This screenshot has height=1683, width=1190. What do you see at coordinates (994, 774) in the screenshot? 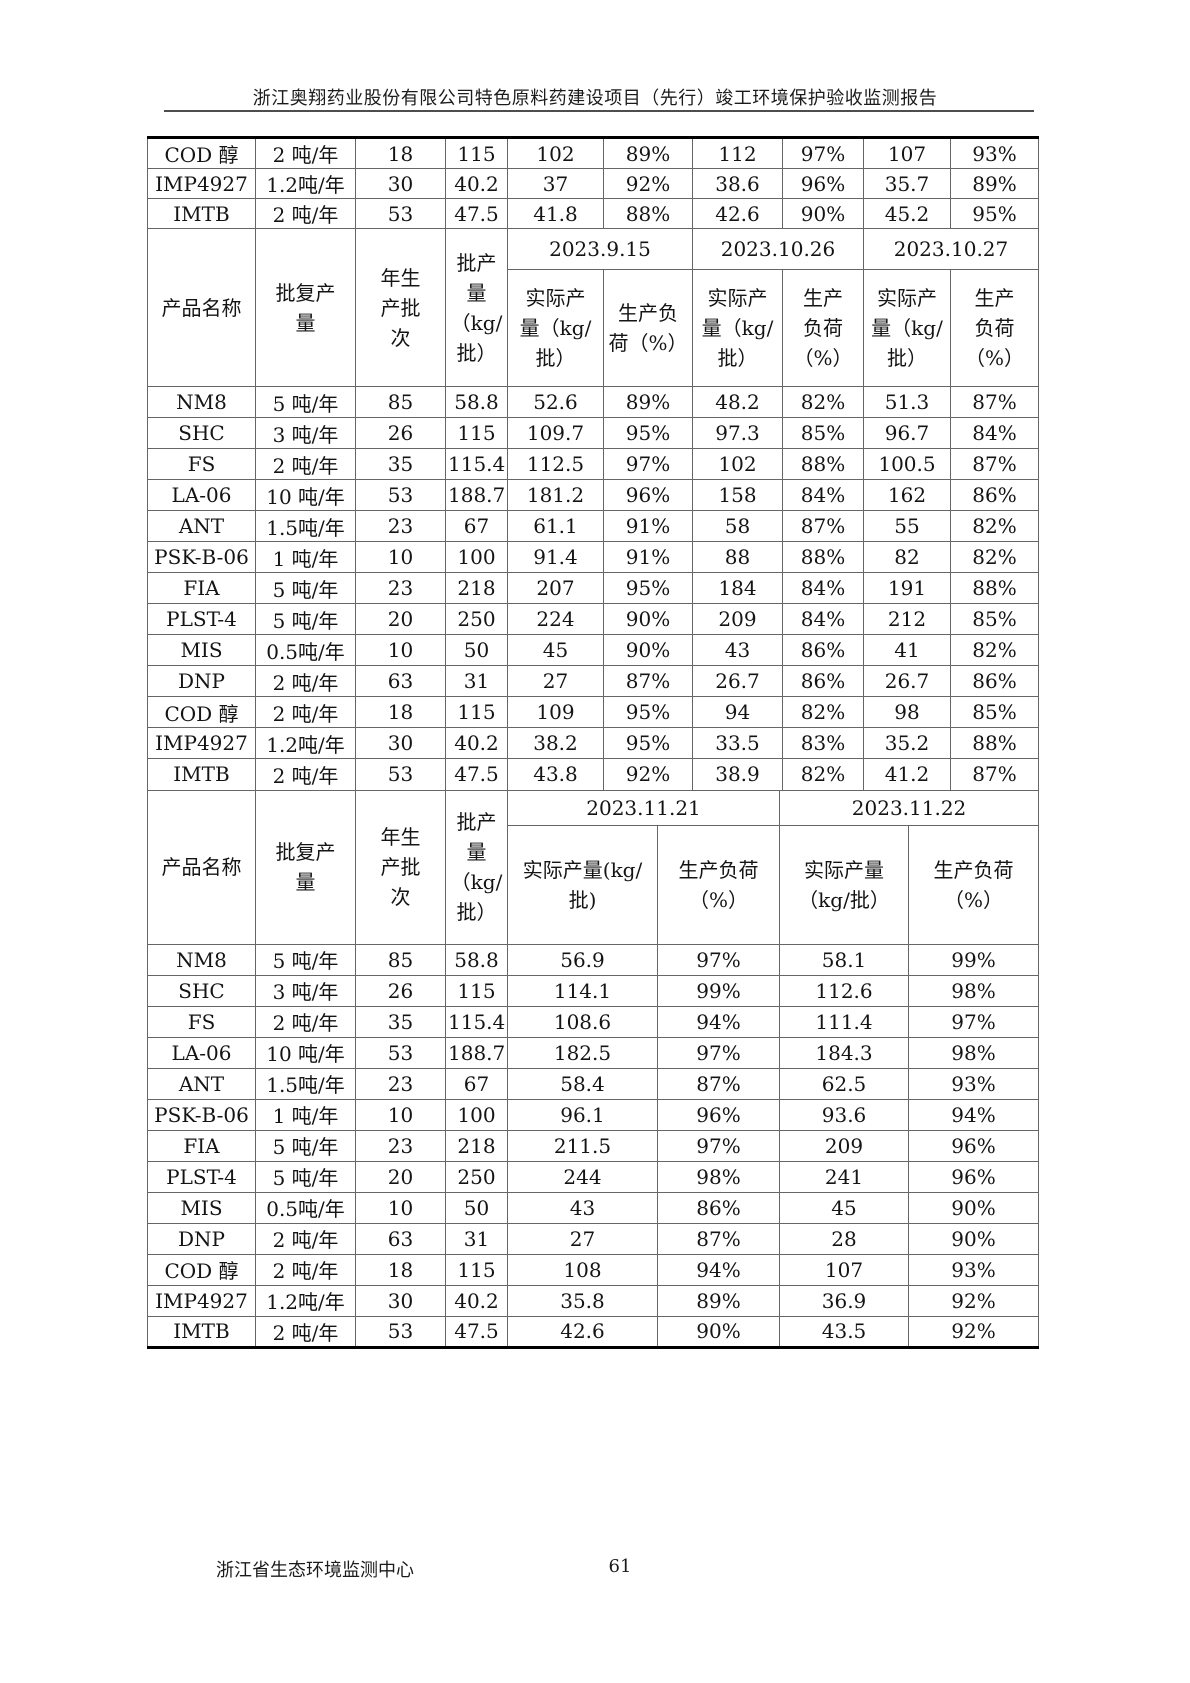
I see `cell: 87%` at bounding box center [994, 774].